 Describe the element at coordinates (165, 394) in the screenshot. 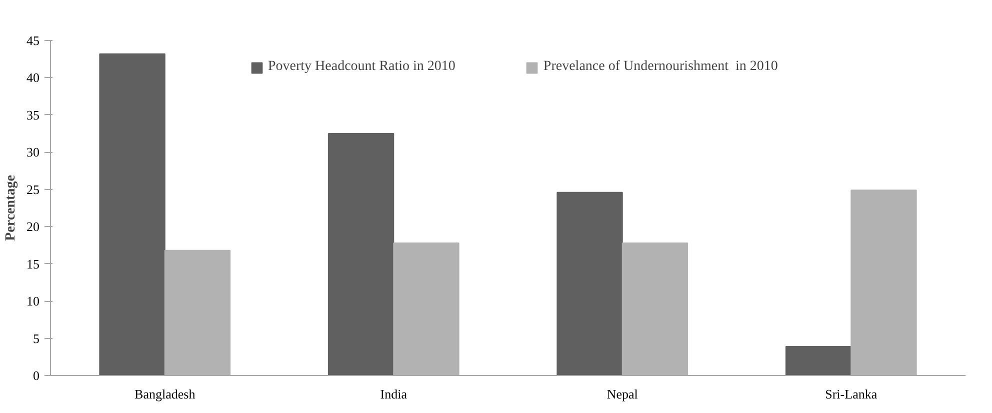

I see `x-tick-label: Bangladesh` at that location.